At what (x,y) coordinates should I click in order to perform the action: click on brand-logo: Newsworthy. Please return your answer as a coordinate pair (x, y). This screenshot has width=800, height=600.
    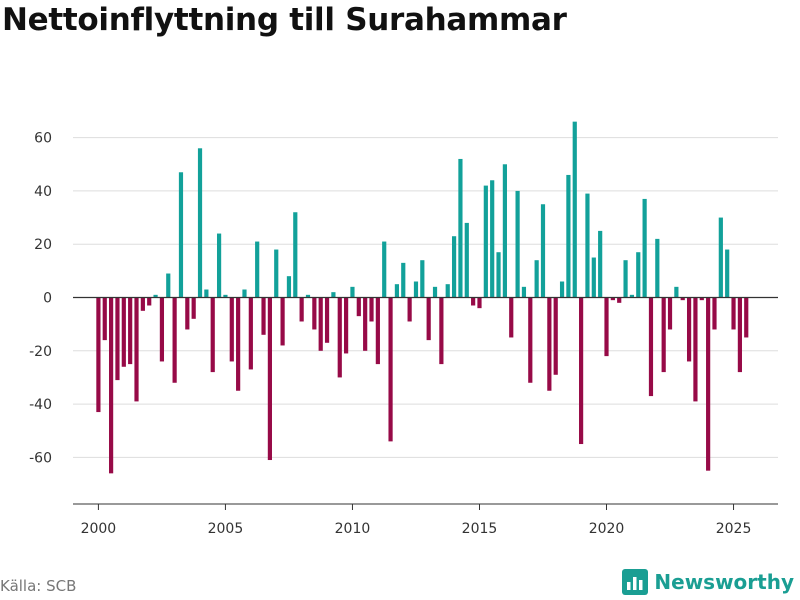
    Looking at the image, I should click on (708, 582).